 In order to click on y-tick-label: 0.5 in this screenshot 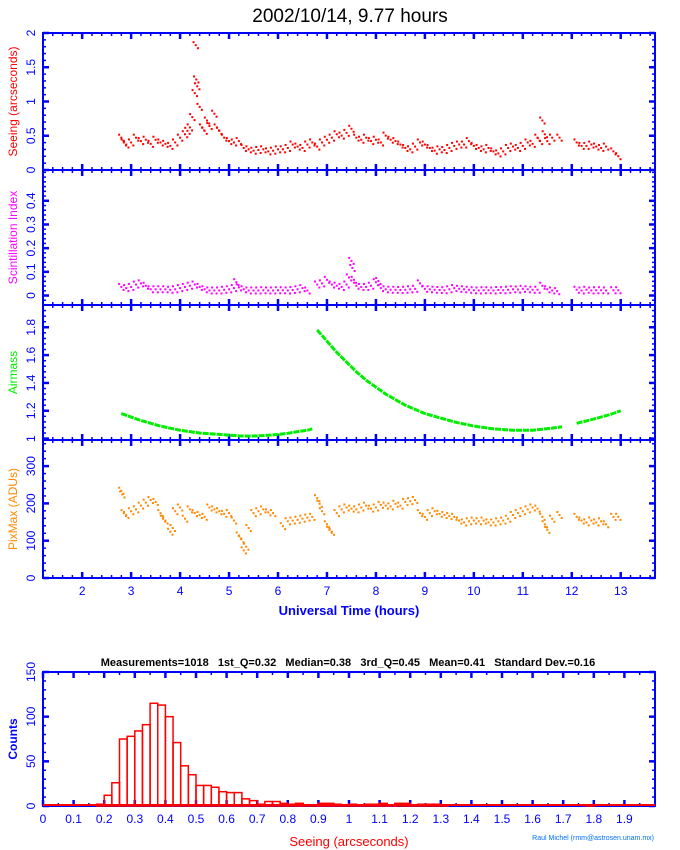, I will do `click(31, 135)`.